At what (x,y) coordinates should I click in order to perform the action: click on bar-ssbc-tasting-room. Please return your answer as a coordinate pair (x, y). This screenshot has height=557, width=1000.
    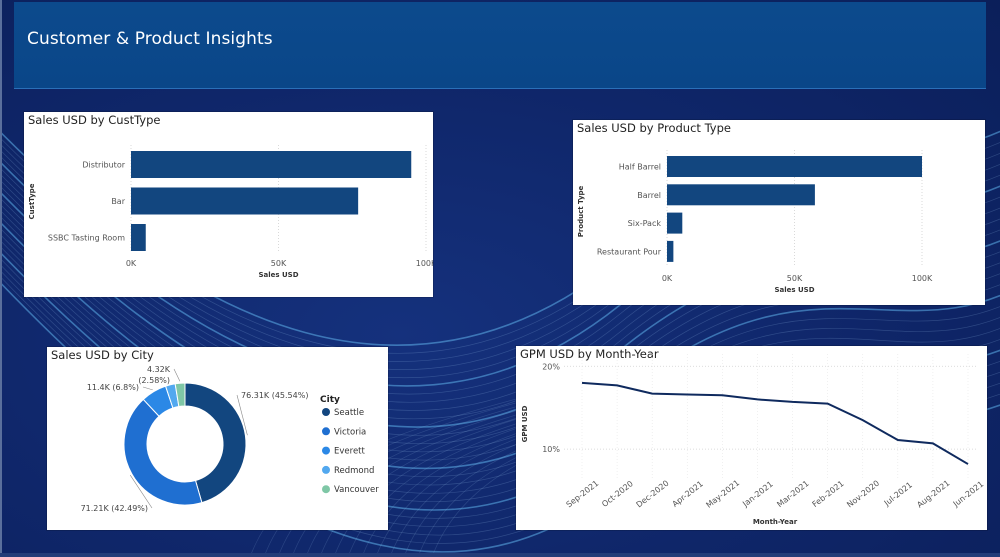
    Looking at the image, I should click on (138, 237).